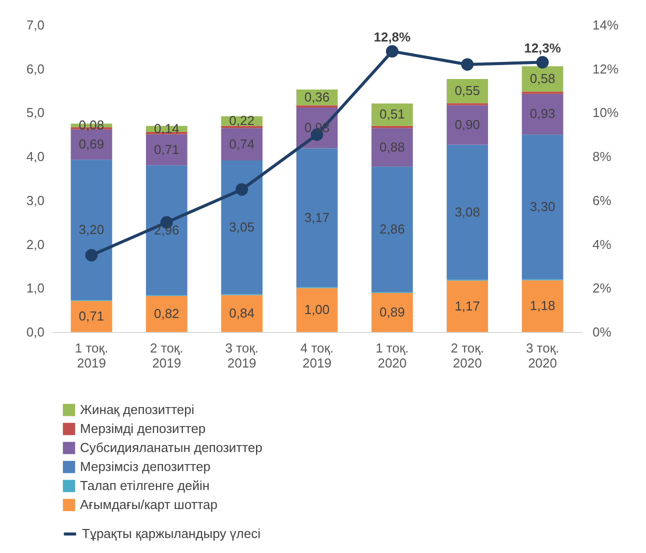 This screenshot has height=553, width=646. I want to click on data-label: 0,90, so click(467, 124).